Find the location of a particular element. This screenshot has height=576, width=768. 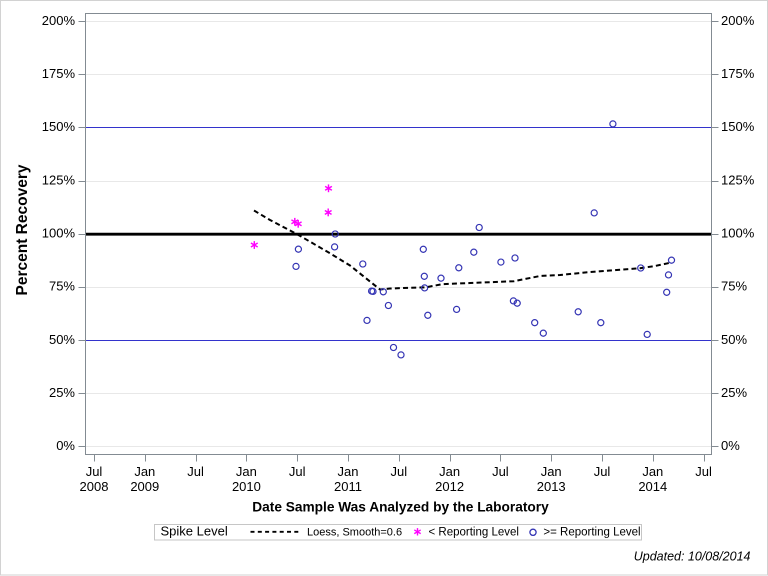

svg-text: Percent Recovery is located at coordinates (22, 229).